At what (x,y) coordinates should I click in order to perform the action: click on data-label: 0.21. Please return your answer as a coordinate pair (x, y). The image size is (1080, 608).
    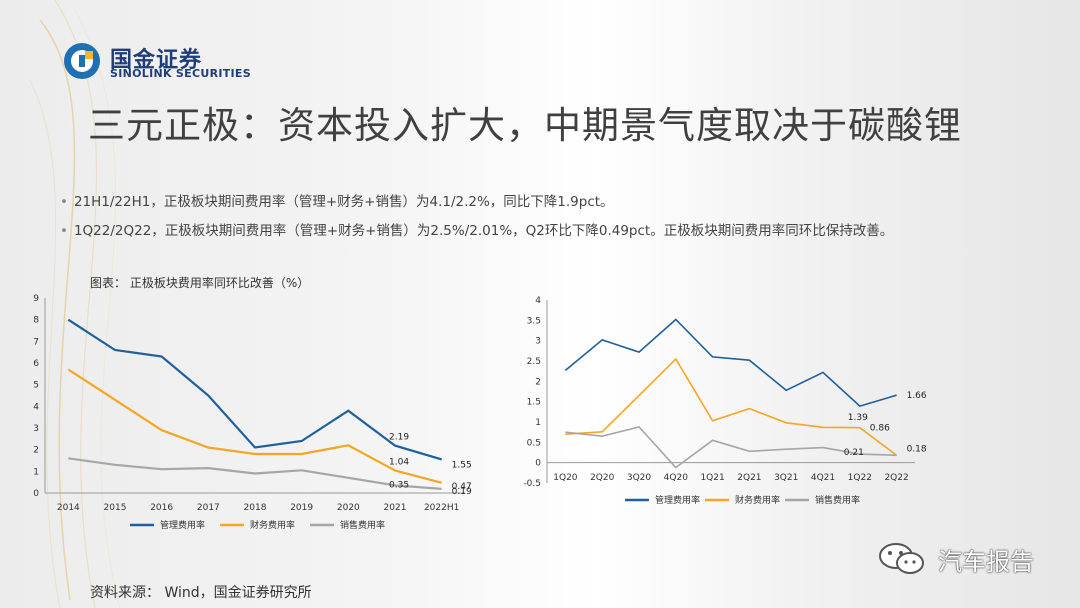
    Looking at the image, I should click on (854, 453).